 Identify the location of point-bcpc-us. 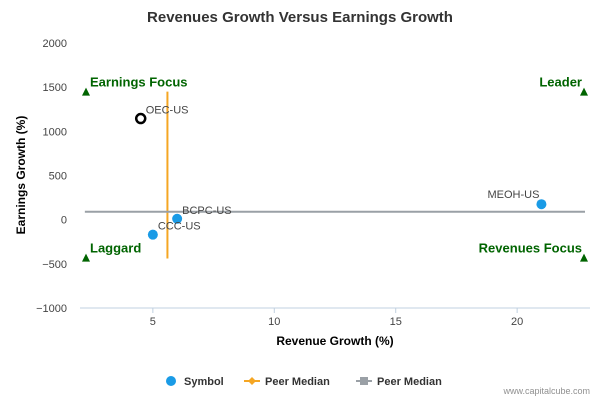
(177, 218).